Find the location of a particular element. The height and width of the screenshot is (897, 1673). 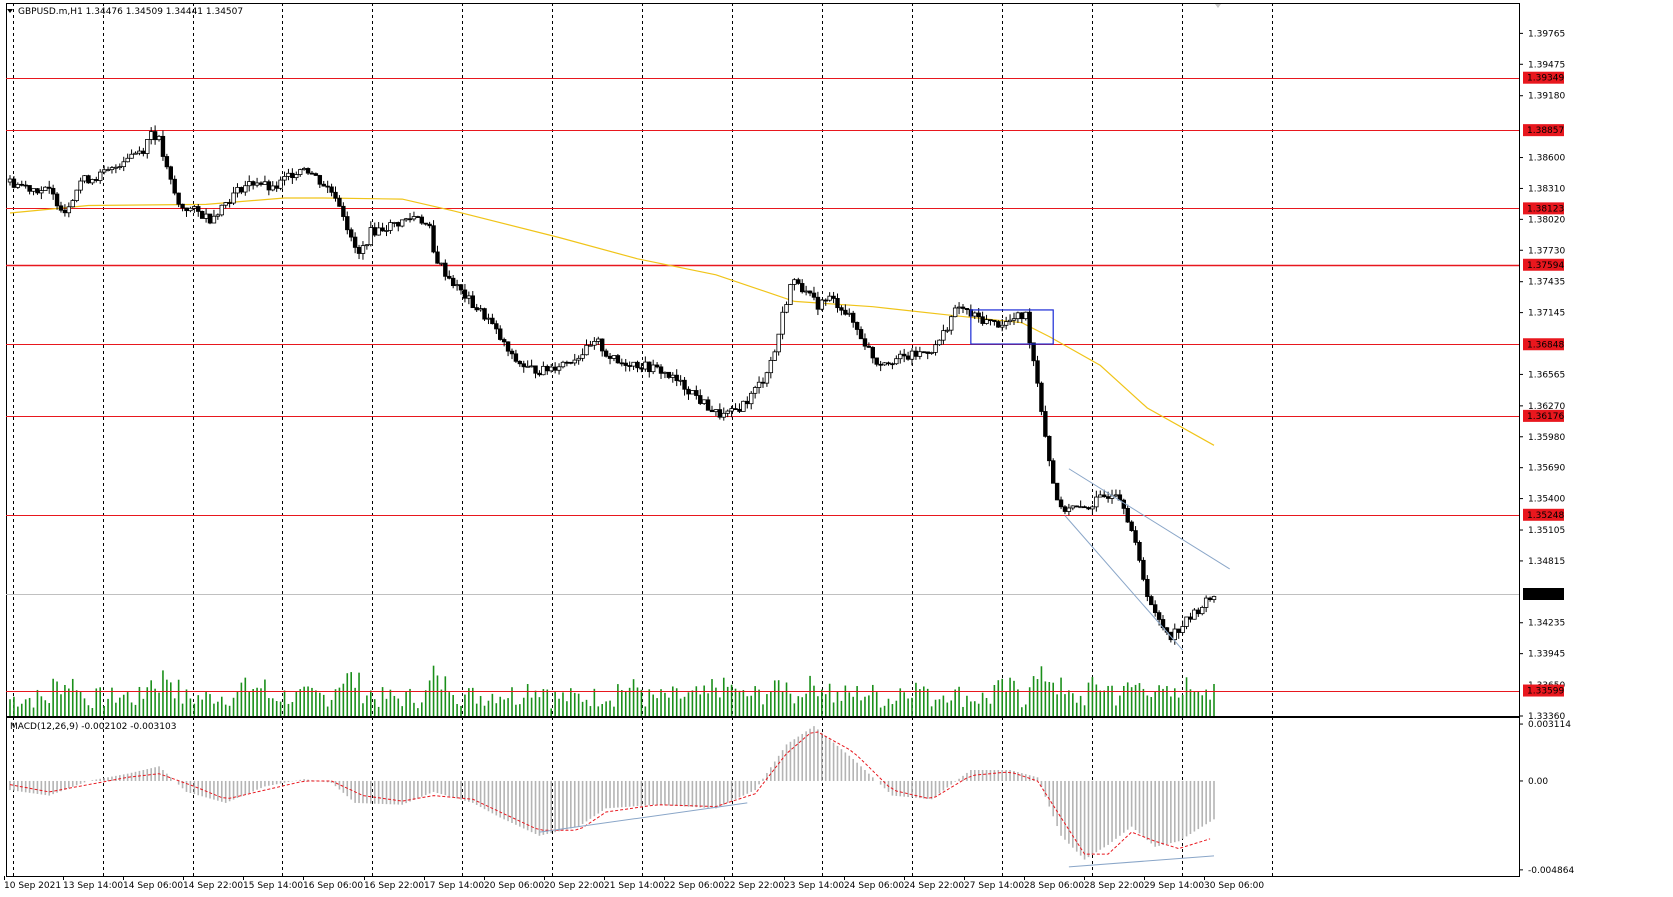

macd-label: MACD(12,26,9) -0.002102 -0.003103 is located at coordinates (93, 727).